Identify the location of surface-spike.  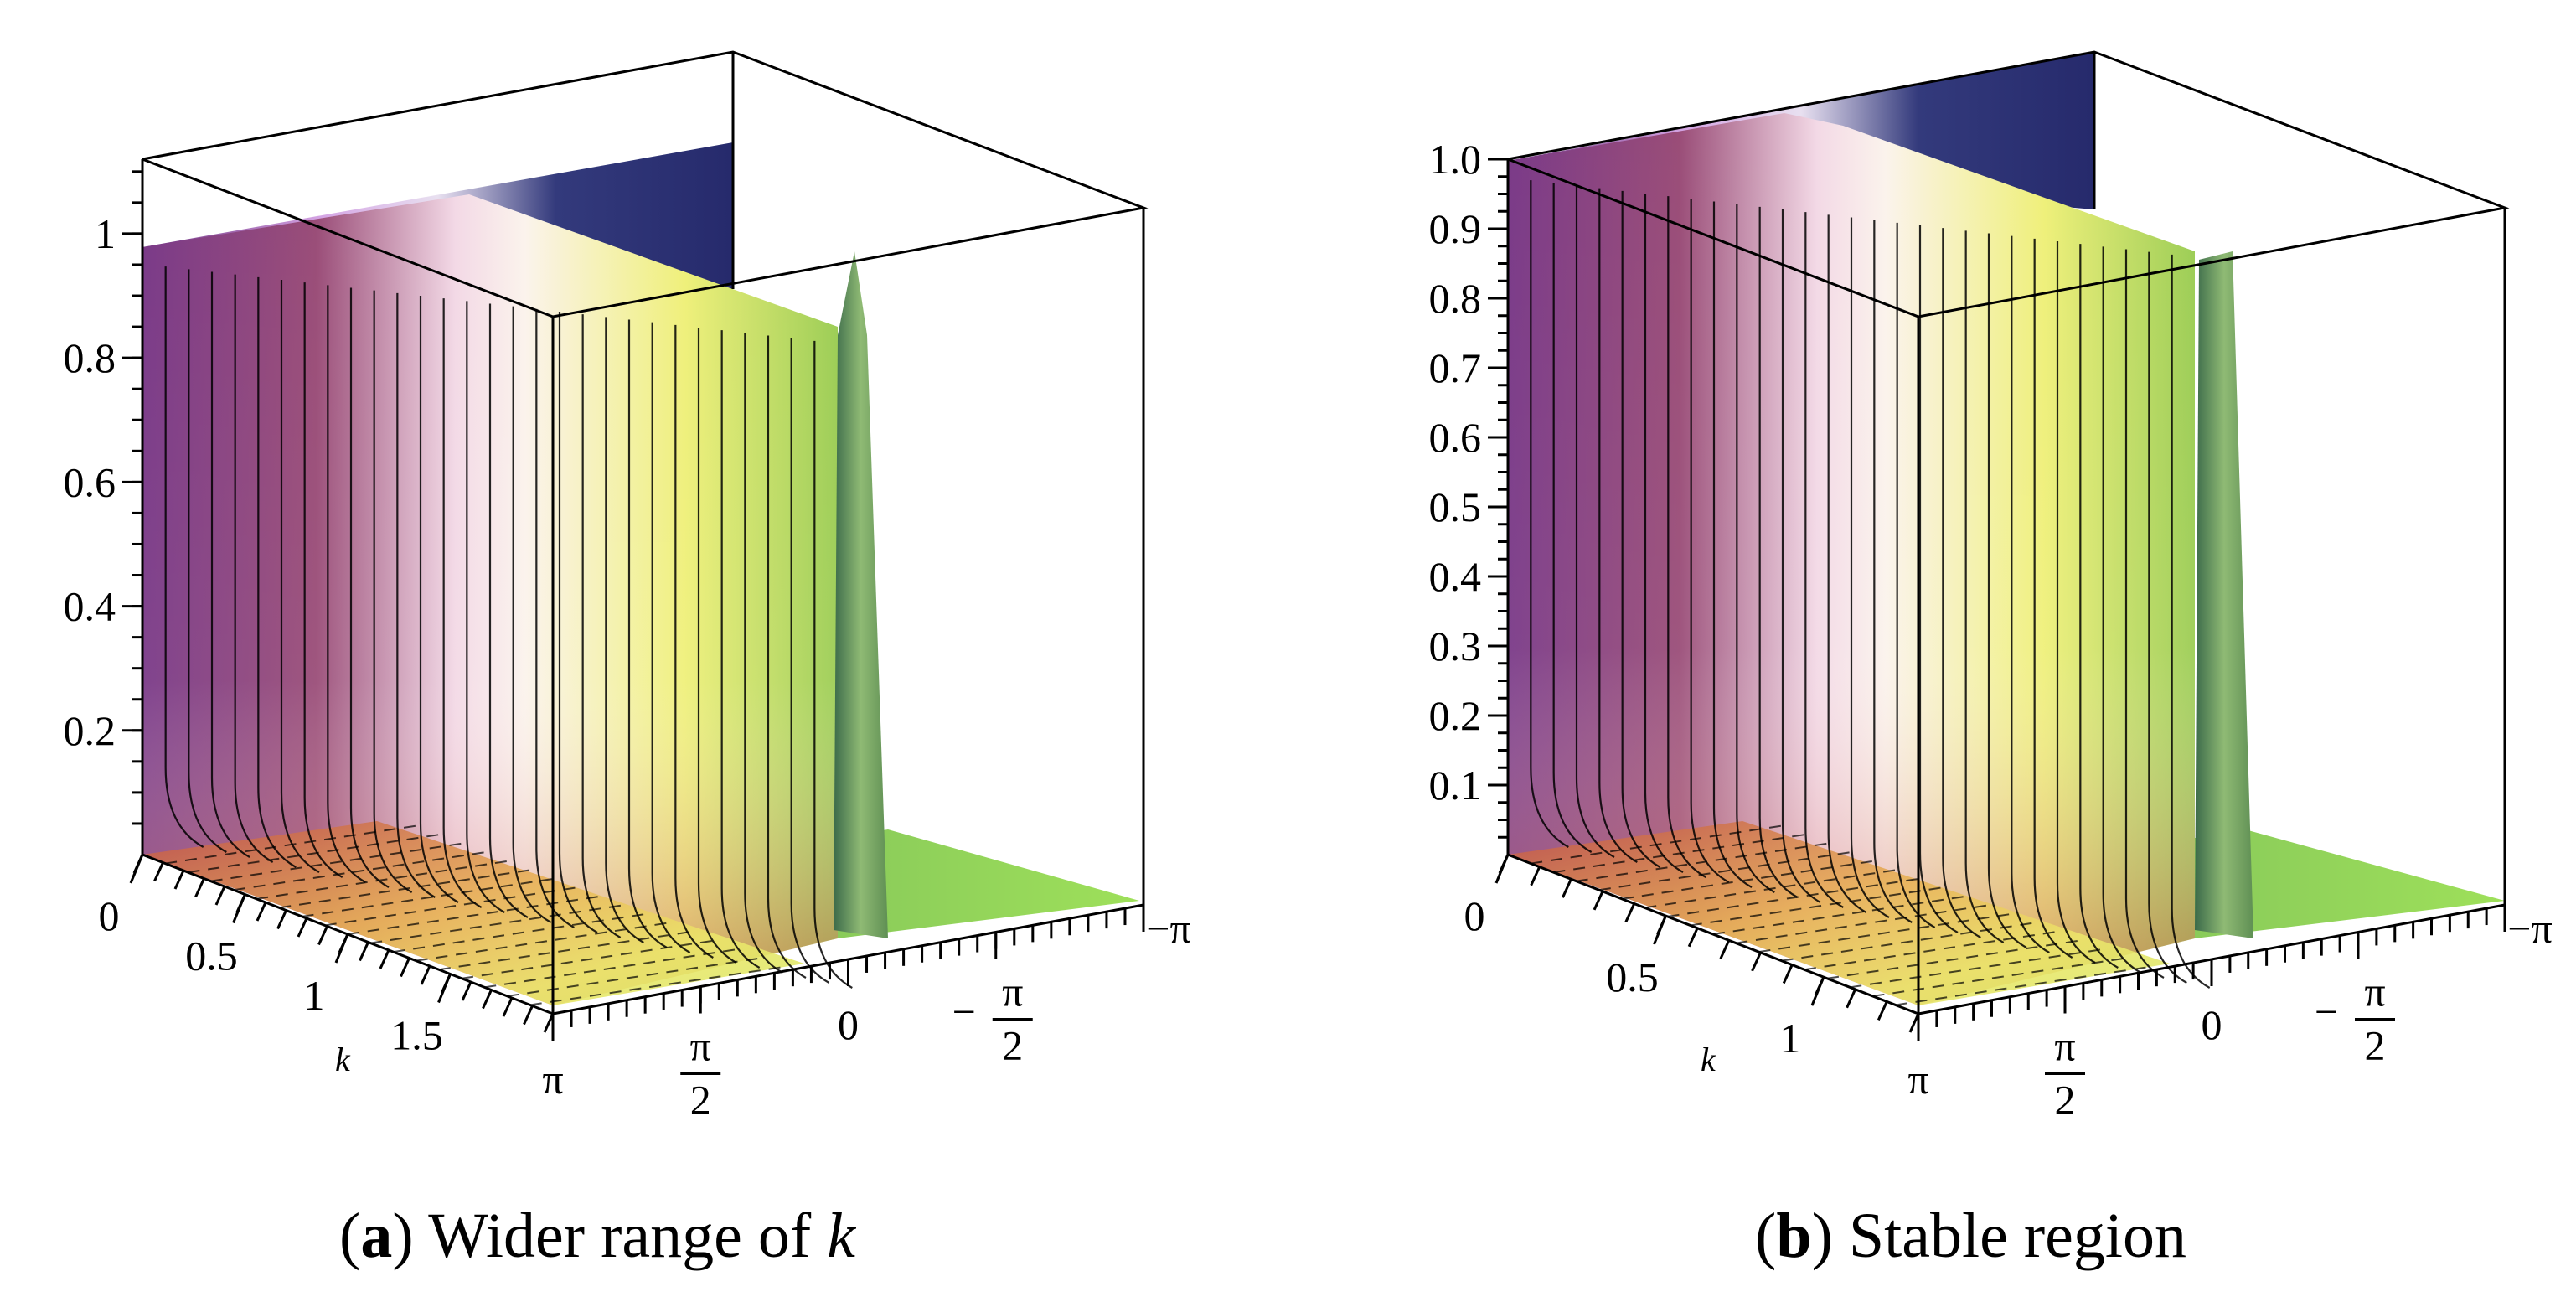
(2224, 594).